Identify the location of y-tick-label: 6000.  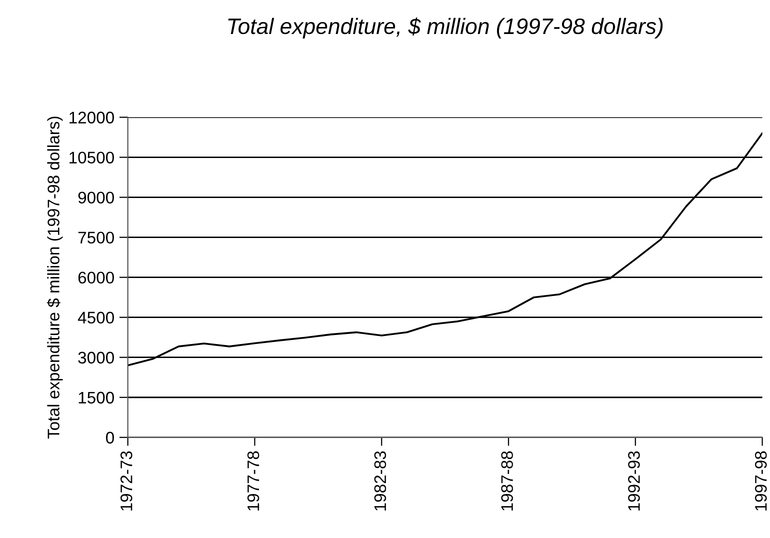
(96, 278).